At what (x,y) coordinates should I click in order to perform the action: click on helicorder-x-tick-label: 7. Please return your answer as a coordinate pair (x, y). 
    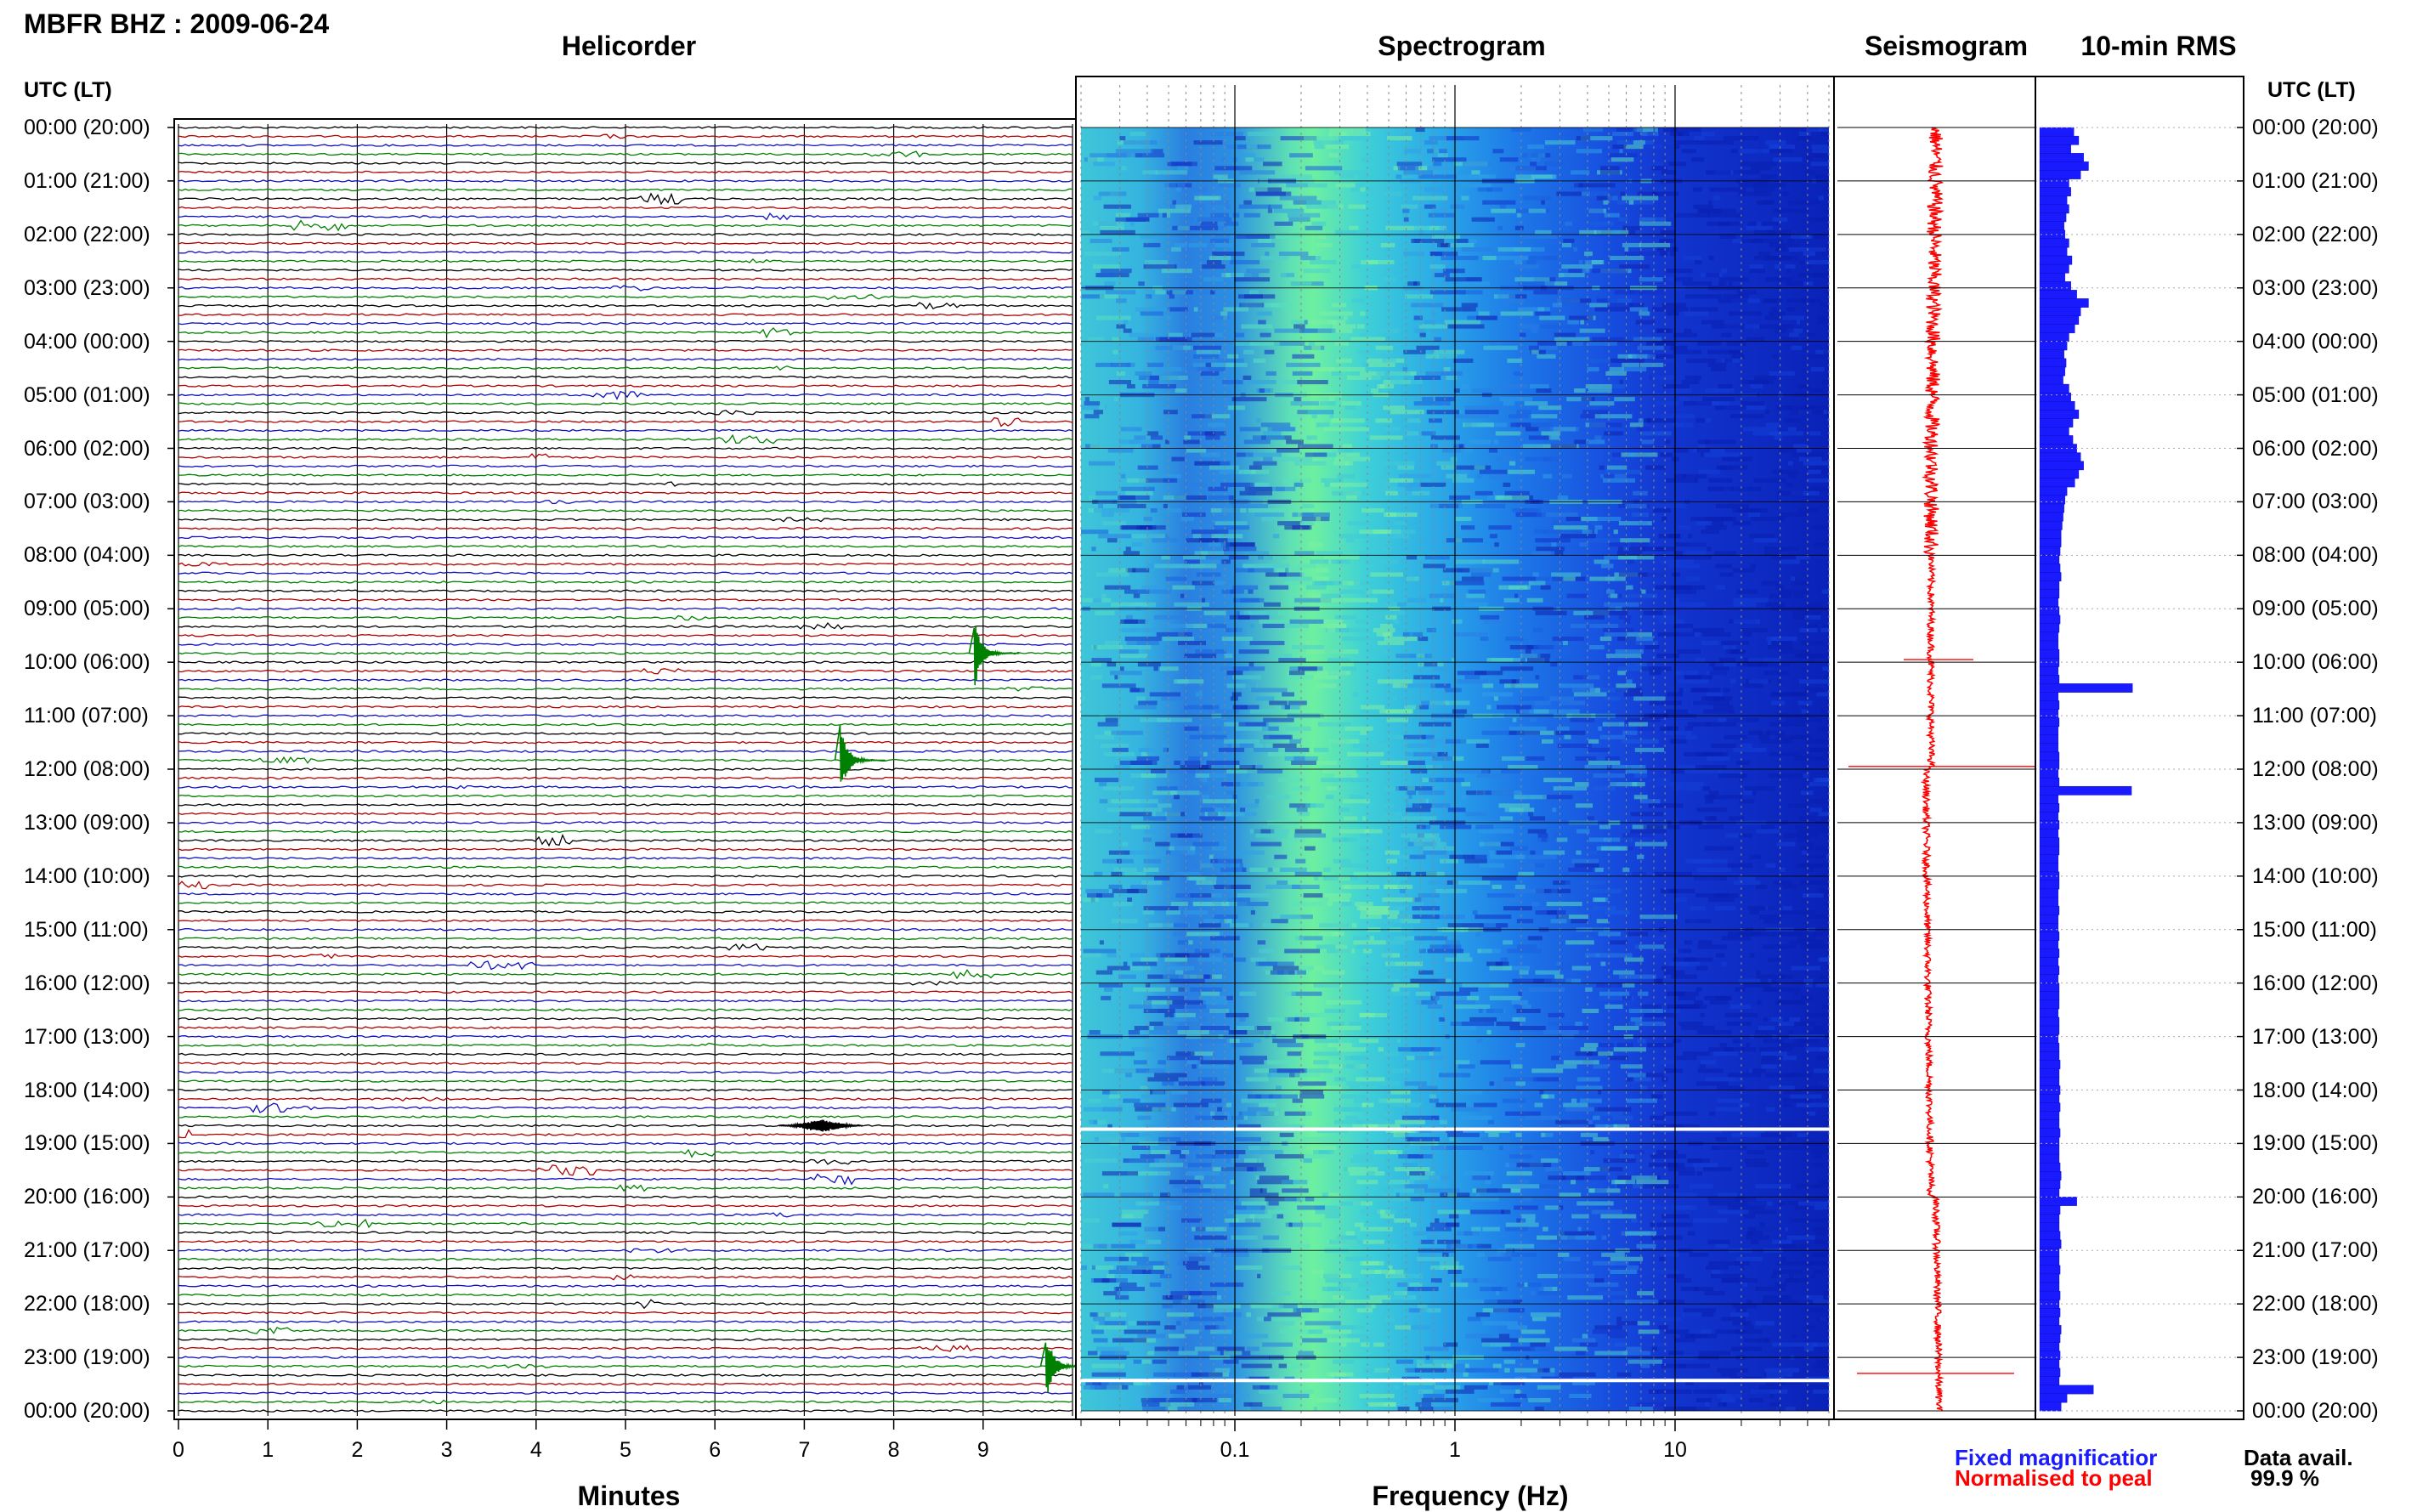
    Looking at the image, I should click on (804, 1450).